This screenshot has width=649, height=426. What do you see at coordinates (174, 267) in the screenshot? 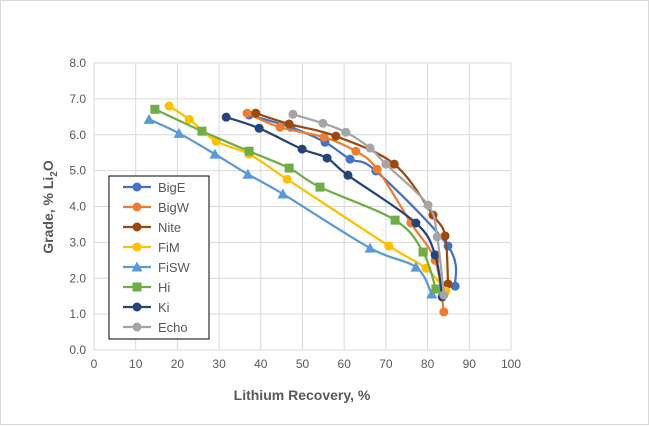
I see `legend-label: FiSW` at bounding box center [174, 267].